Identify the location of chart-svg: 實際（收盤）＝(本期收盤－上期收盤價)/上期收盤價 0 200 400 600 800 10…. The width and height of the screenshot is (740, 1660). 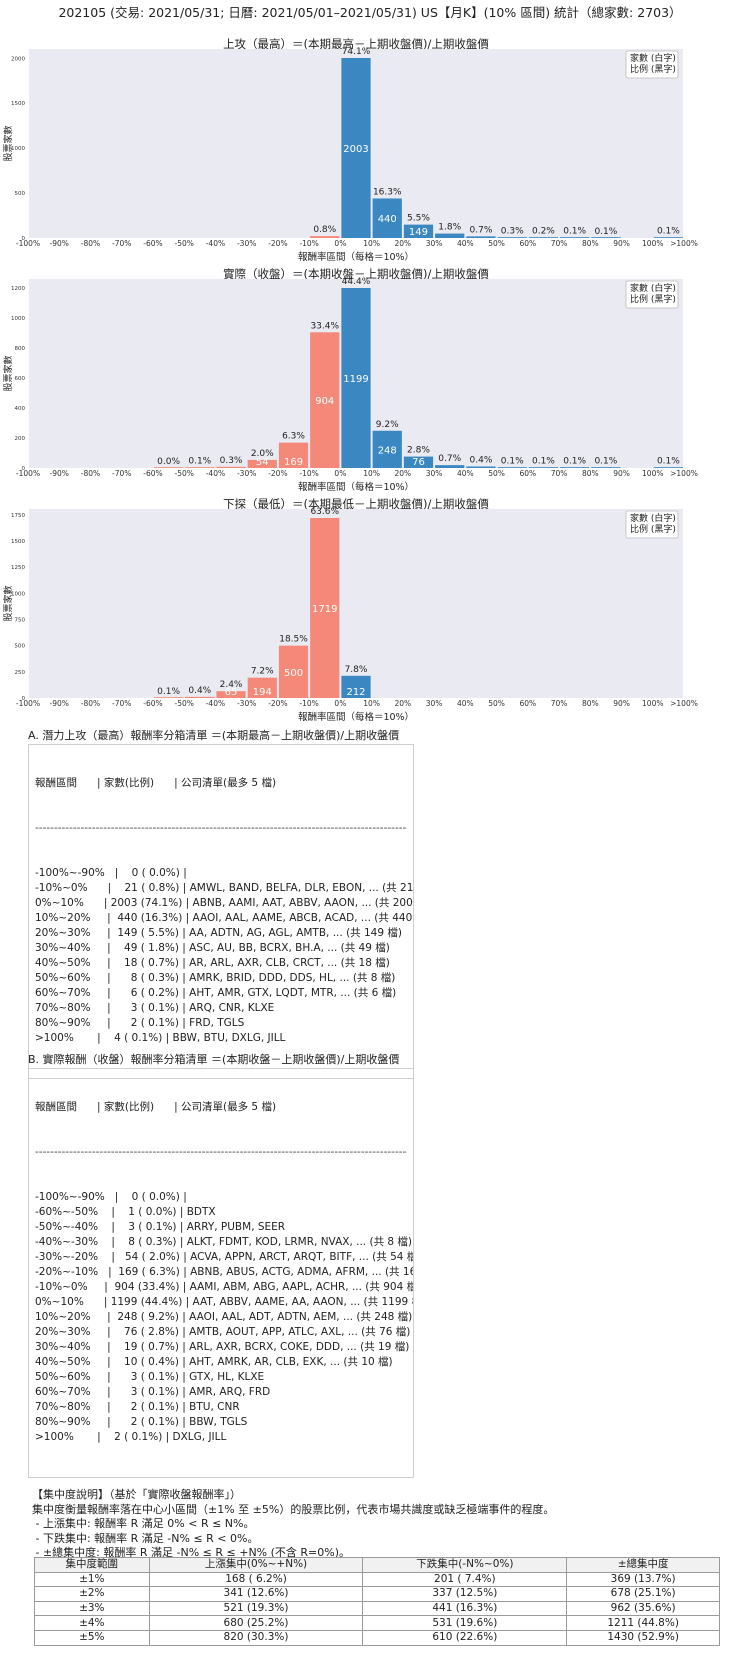
(350, 380).